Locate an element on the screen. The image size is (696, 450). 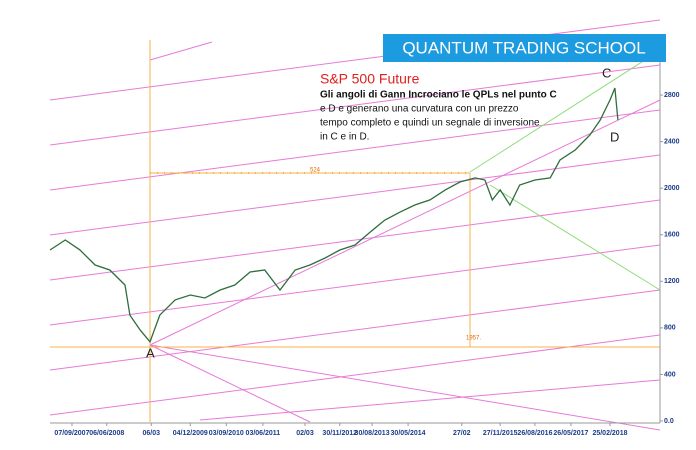
x-tick-label: 30/05/2014 is located at coordinates (408, 433).